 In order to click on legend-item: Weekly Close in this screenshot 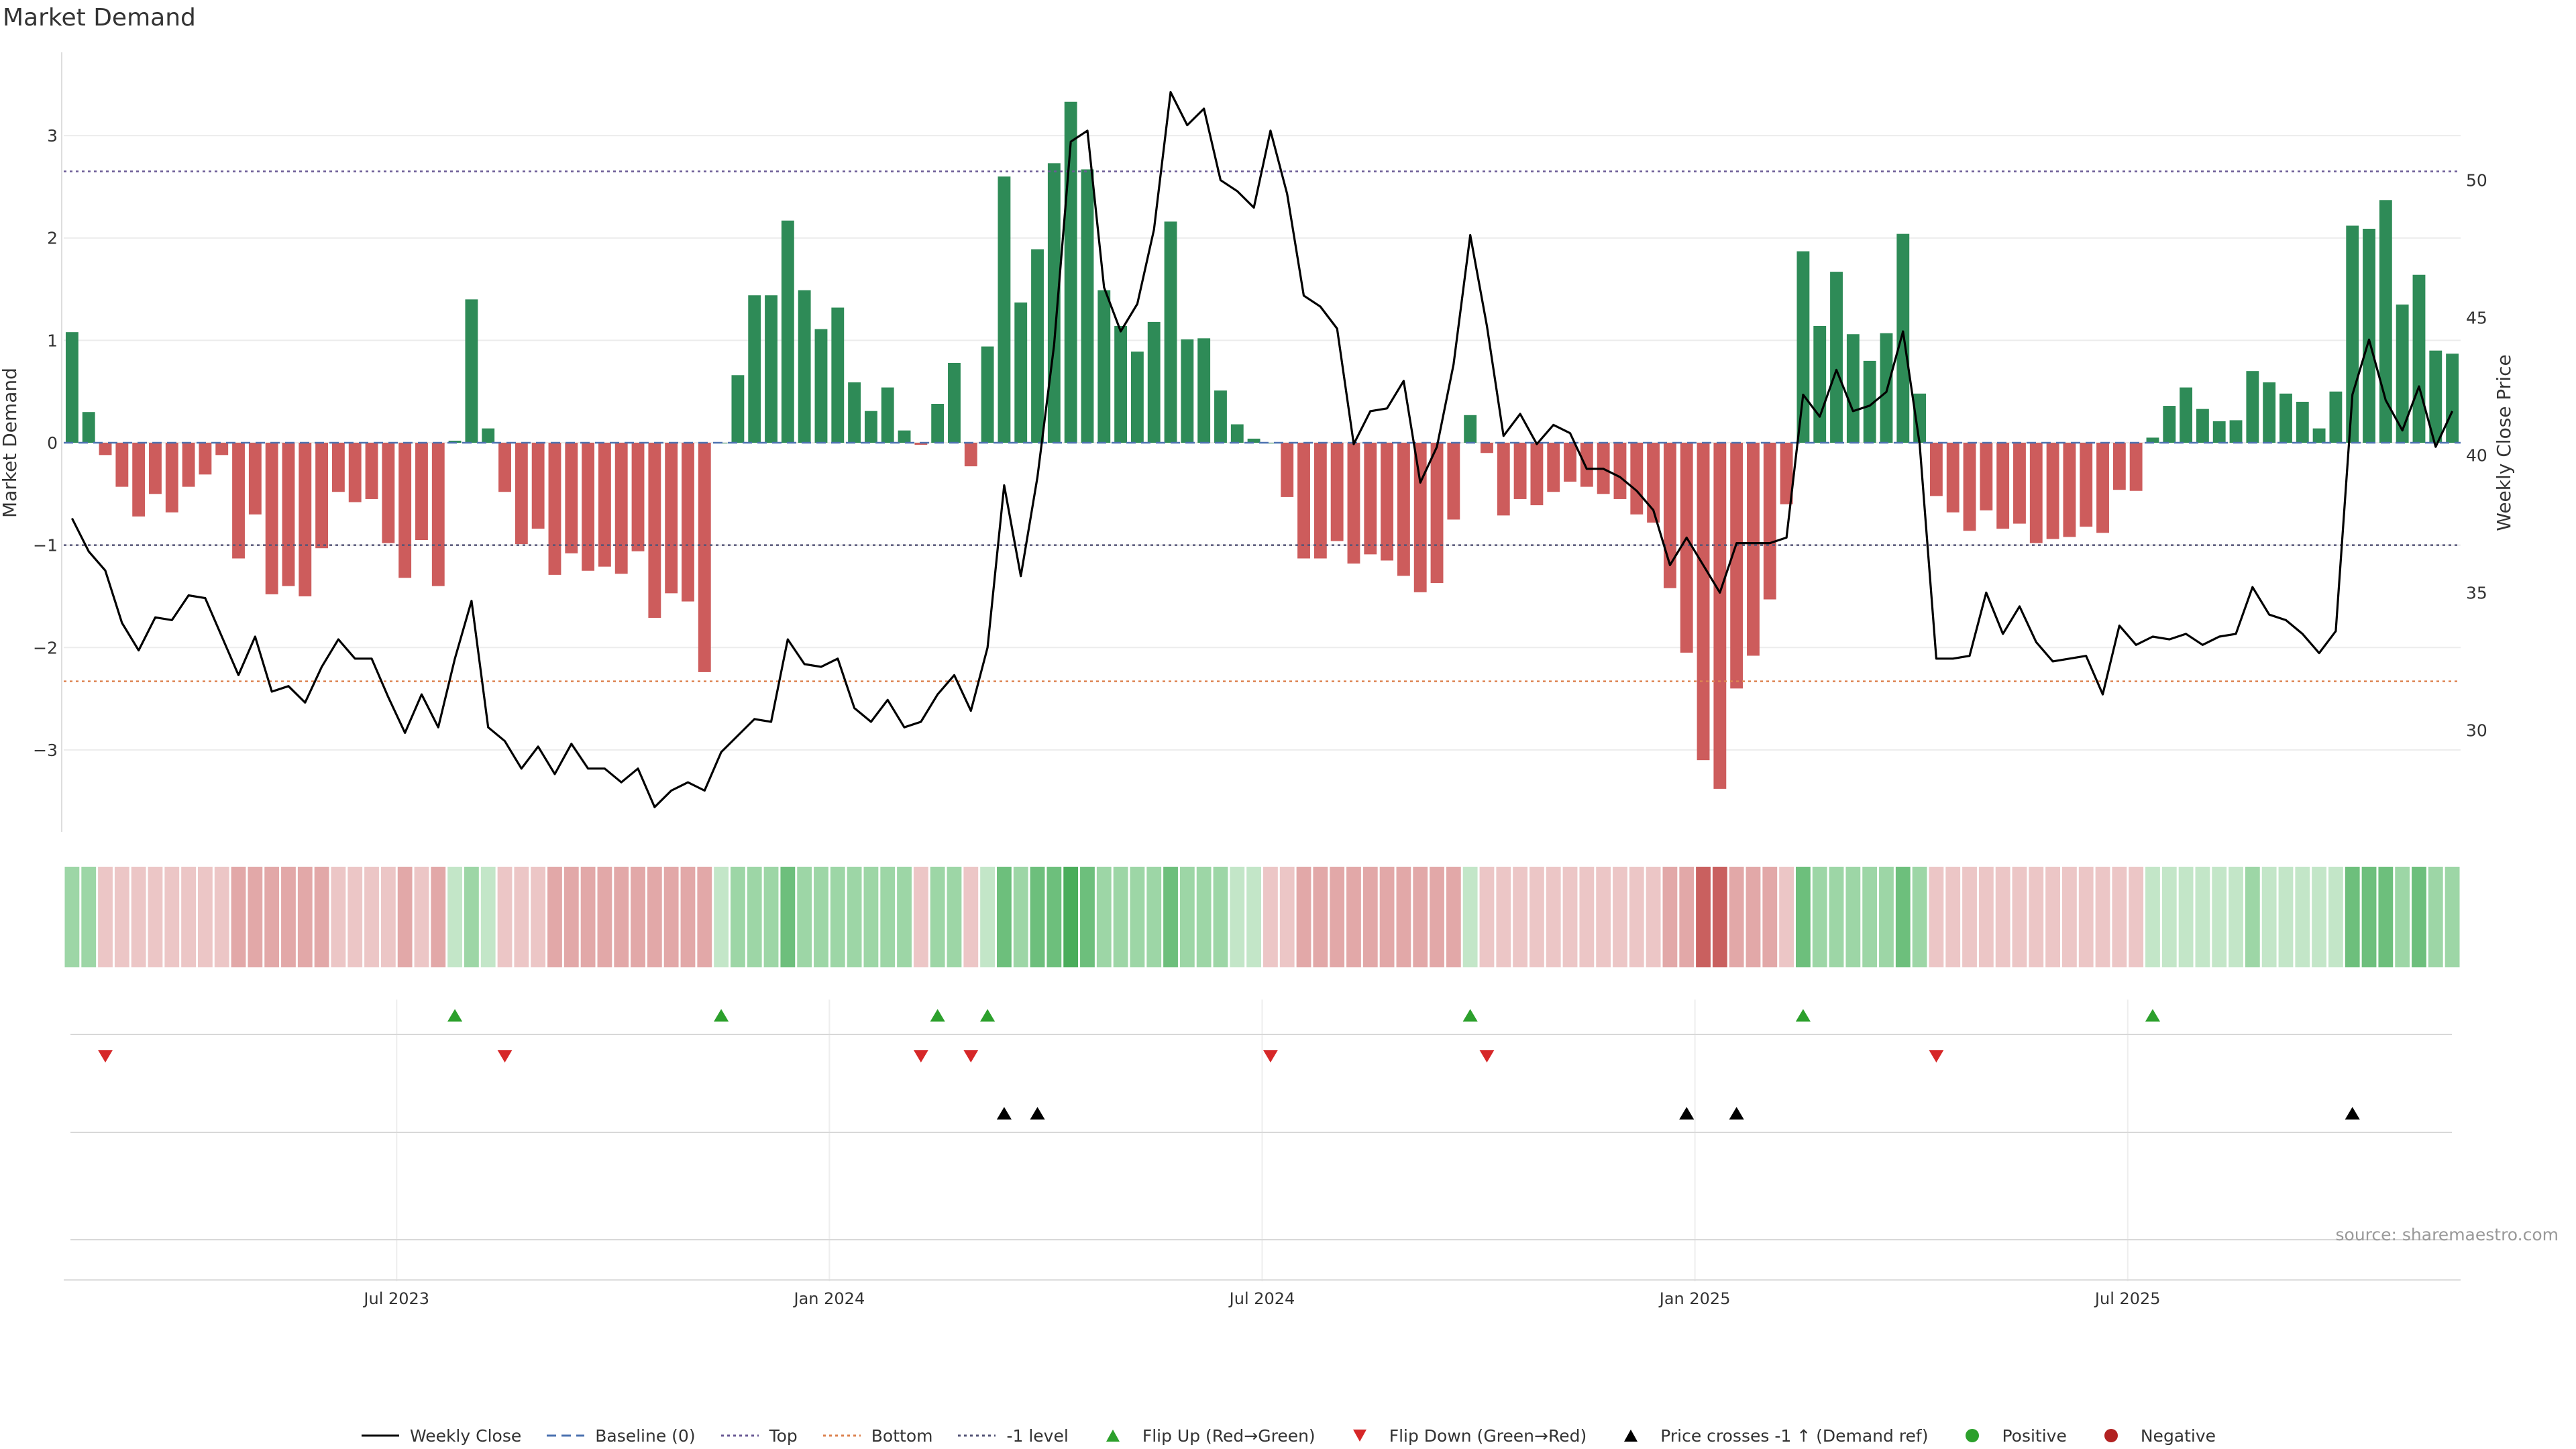, I will do `click(440, 1436)`.